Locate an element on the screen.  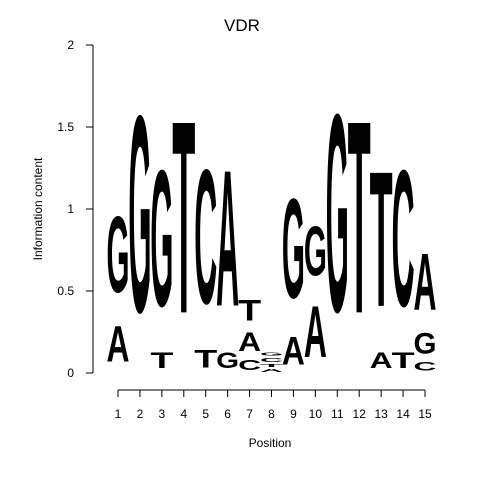
x-tick-label: 14 is located at coordinates (403, 414).